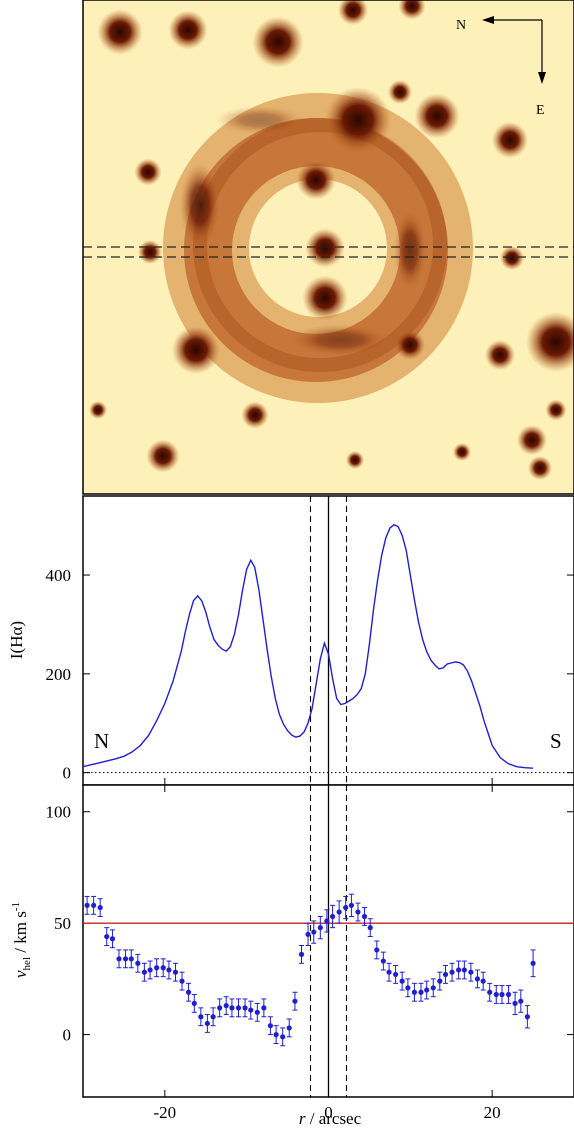 The height and width of the screenshot is (1132, 574). What do you see at coordinates (302, 1118) in the screenshot?
I see `xlabel-var: r` at bounding box center [302, 1118].